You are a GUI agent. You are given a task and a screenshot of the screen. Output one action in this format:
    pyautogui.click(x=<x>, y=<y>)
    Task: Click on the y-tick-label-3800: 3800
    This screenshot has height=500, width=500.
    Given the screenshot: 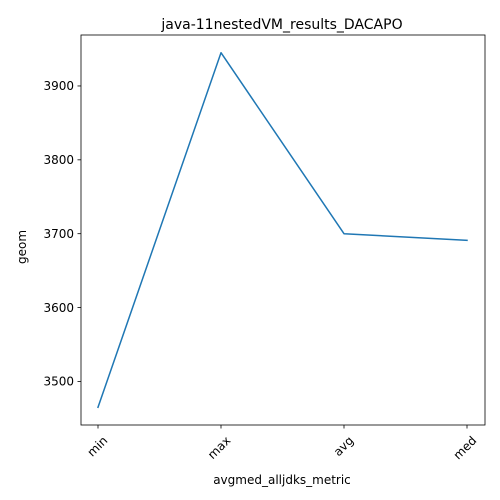 What is the action you would take?
    pyautogui.click(x=58, y=160)
    